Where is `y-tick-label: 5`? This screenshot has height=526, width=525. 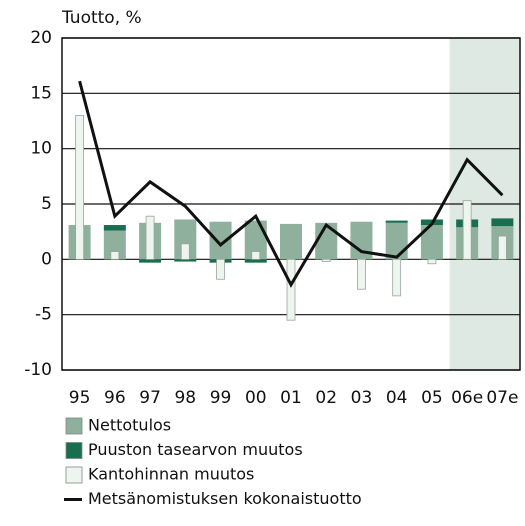
y-tick-label: 5 is located at coordinates (46, 204).